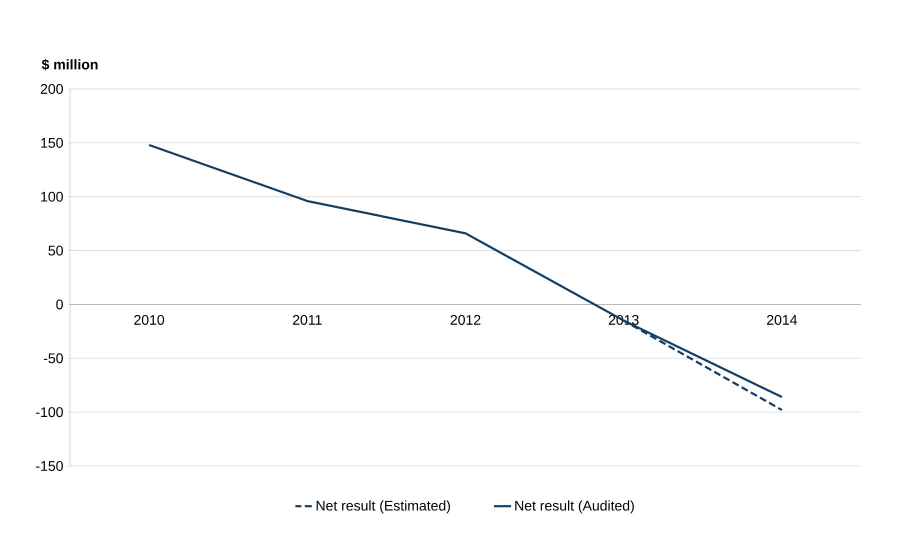  What do you see at coordinates (59, 304) in the screenshot?
I see `y-tick-label: 0` at bounding box center [59, 304].